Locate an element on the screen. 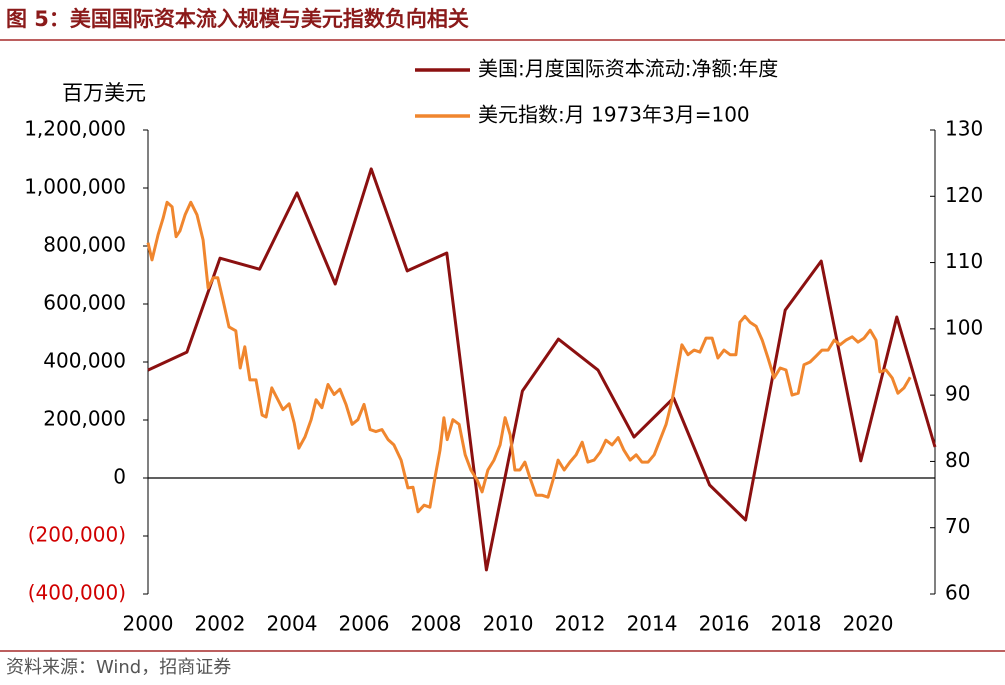  legend-label: 美元指数:月 1973年3月=100 is located at coordinates (614, 115).